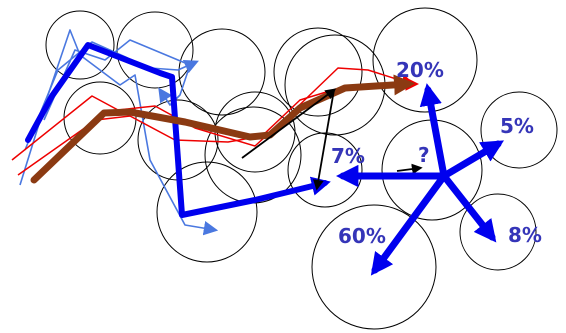  Describe the element at coordinates (525, 235) in the screenshot. I see `label-8-percent: 8%` at that location.